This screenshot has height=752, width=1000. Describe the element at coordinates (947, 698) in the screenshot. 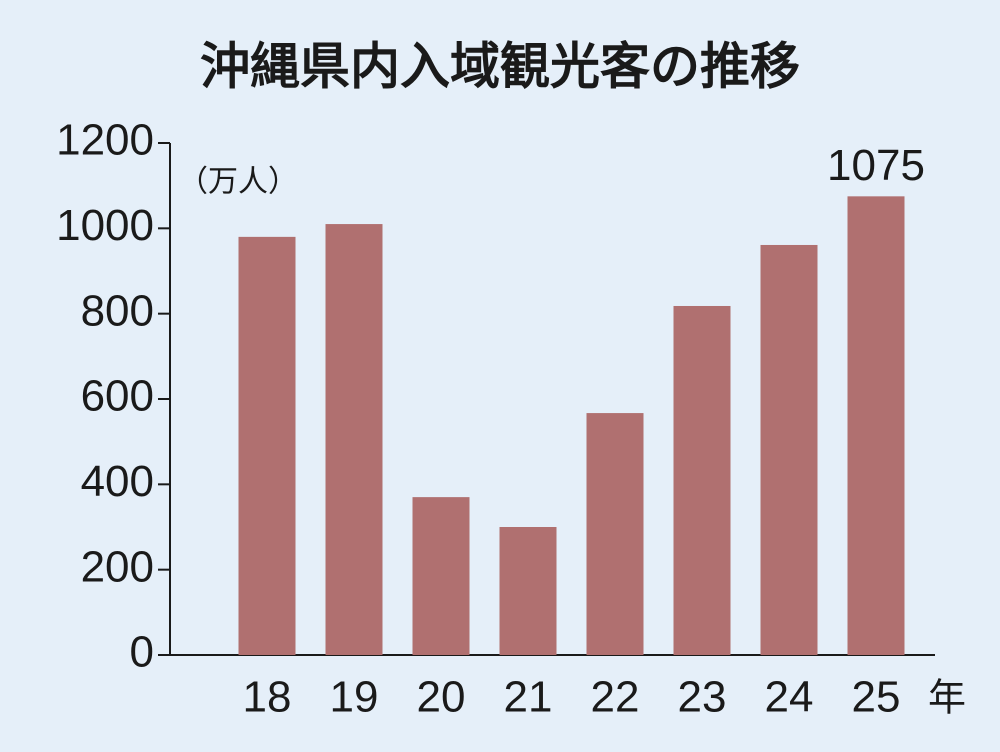

I see `x-axis-label: 年` at that location.